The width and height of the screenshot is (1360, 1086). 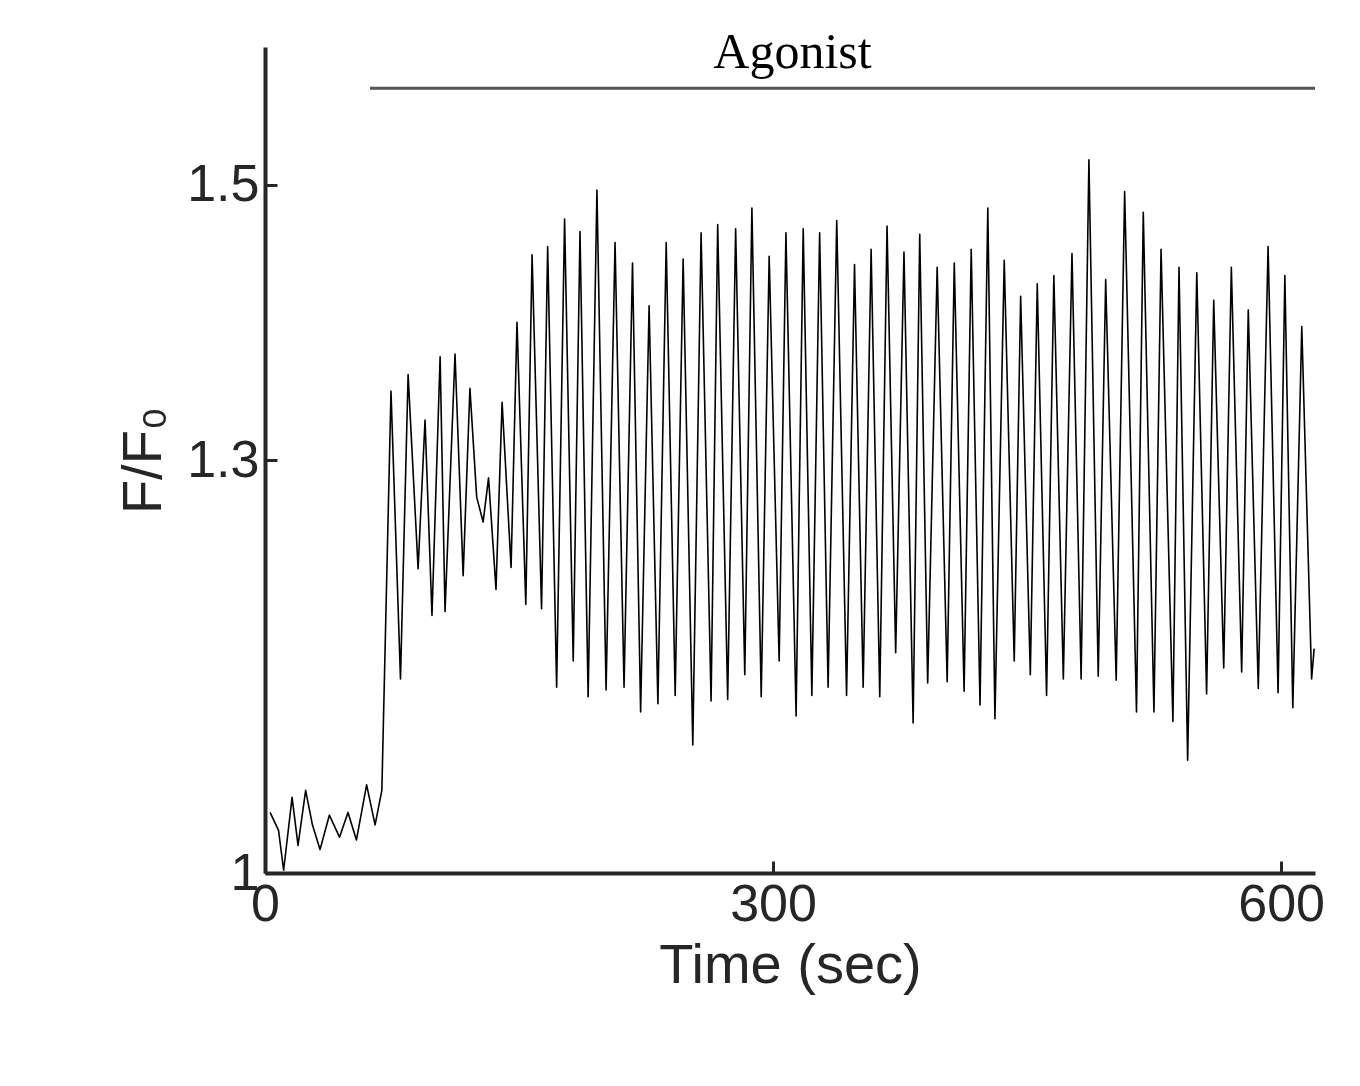 I want to click on y-axis-title: F/F₀, so click(x=142, y=460).